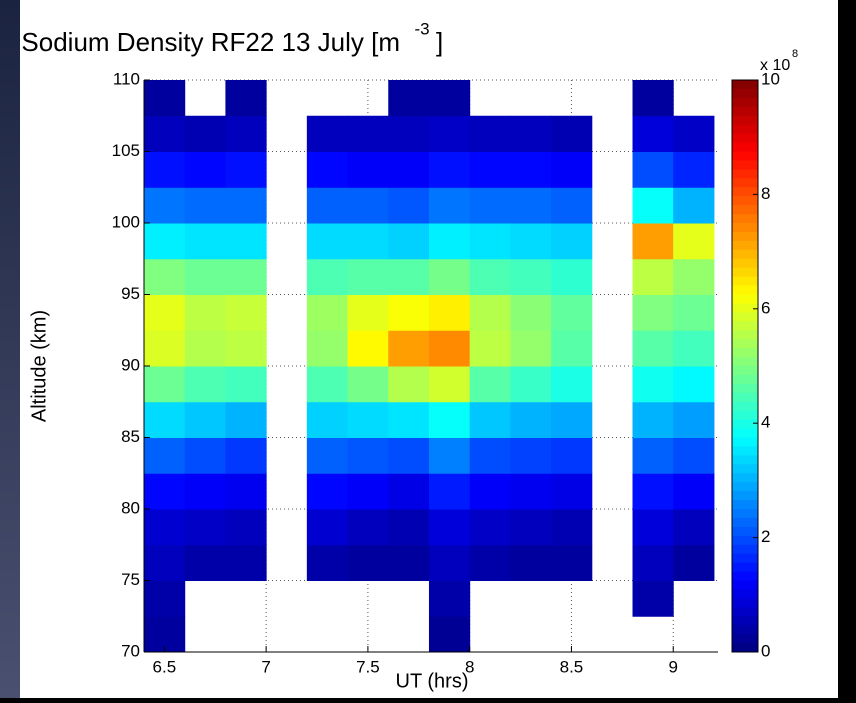  What do you see at coordinates (469, 666) in the screenshot?
I see `x-tick-label: 8` at bounding box center [469, 666].